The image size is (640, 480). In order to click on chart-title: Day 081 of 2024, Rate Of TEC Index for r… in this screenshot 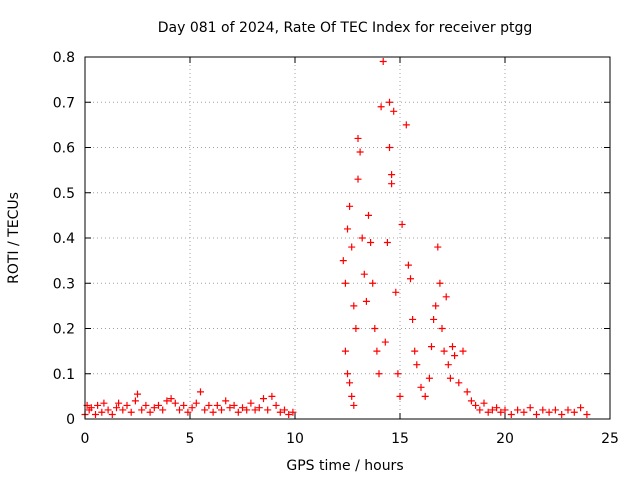, I will do `click(345, 28)`.